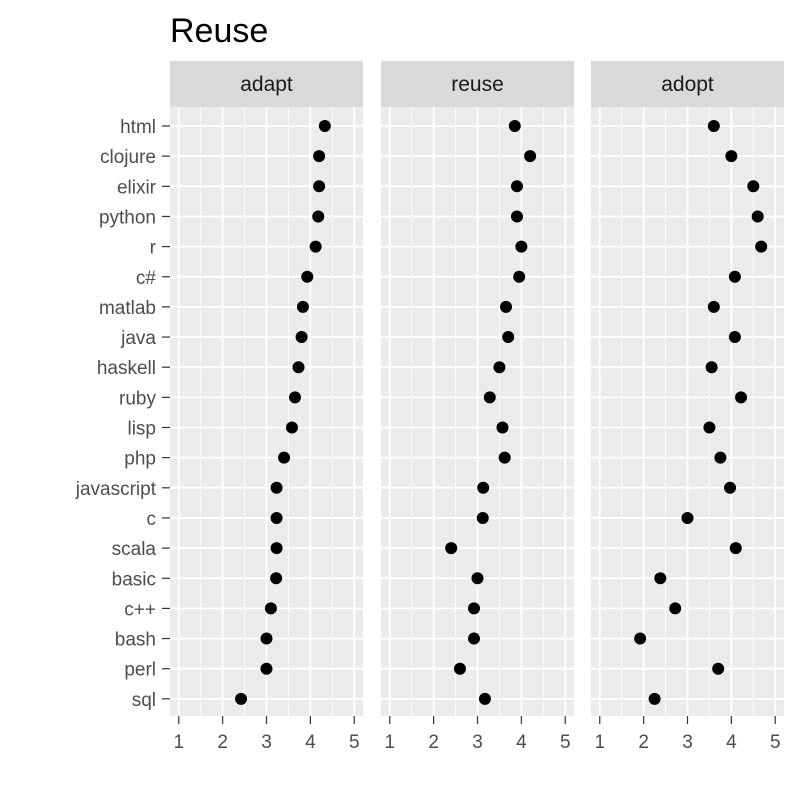 The image size is (800, 800). What do you see at coordinates (720, 457) in the screenshot?
I see `data-point-adopt-php` at bounding box center [720, 457].